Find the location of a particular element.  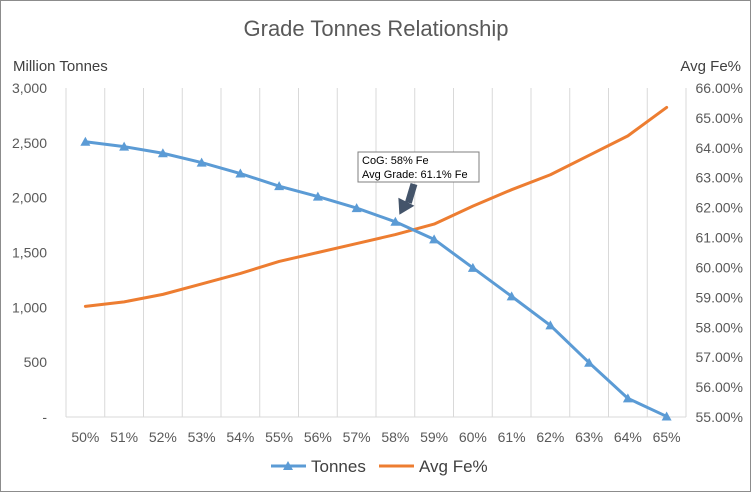

y-left-tick-label: - is located at coordinates (44, 417).